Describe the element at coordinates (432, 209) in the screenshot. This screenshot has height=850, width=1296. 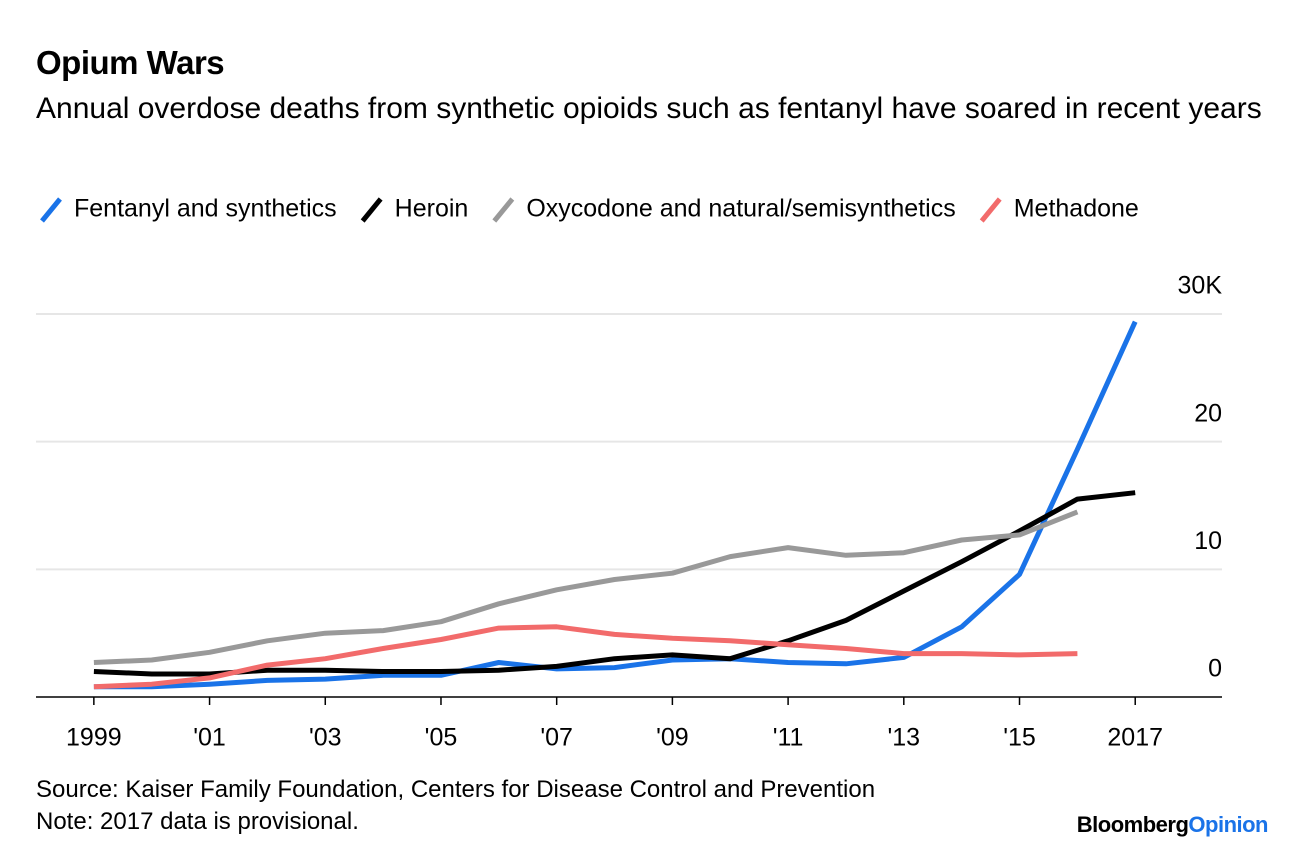
I see `legend-label: Heroin` at that location.